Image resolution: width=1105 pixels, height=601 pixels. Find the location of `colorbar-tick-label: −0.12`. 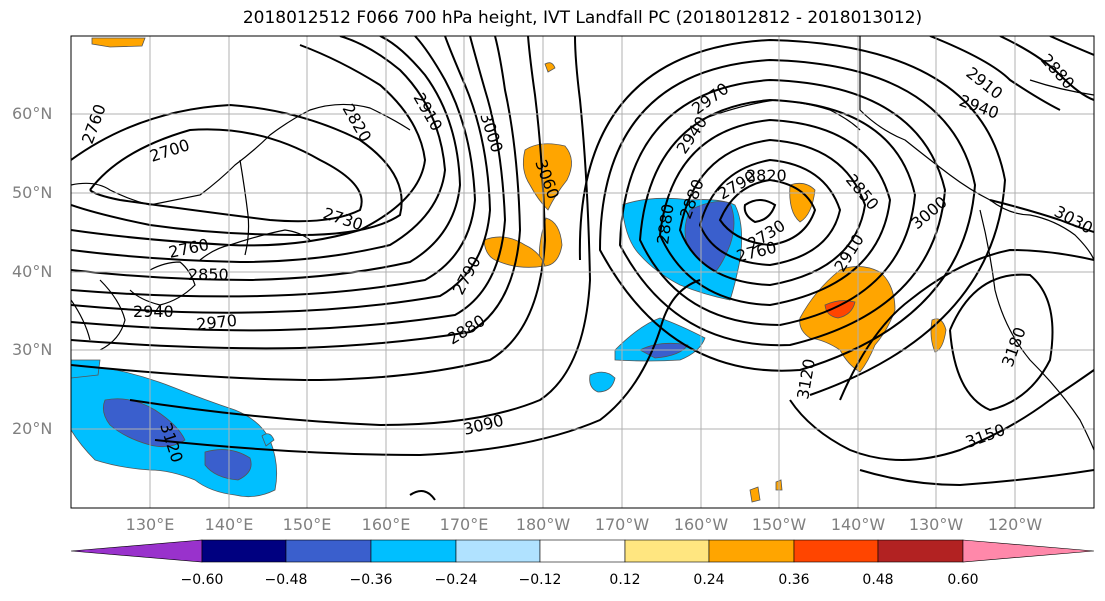

colorbar-tick-label: −0.12 is located at coordinates (540, 580).